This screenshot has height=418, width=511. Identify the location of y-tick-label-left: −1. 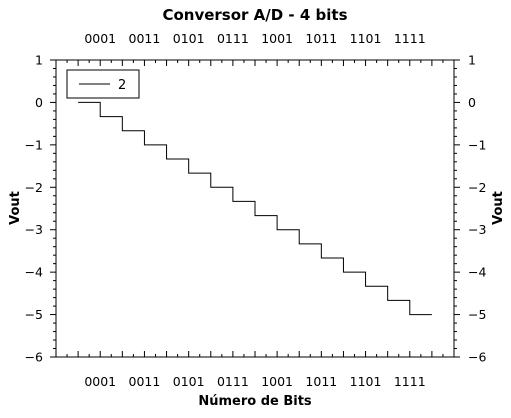
(34, 144).